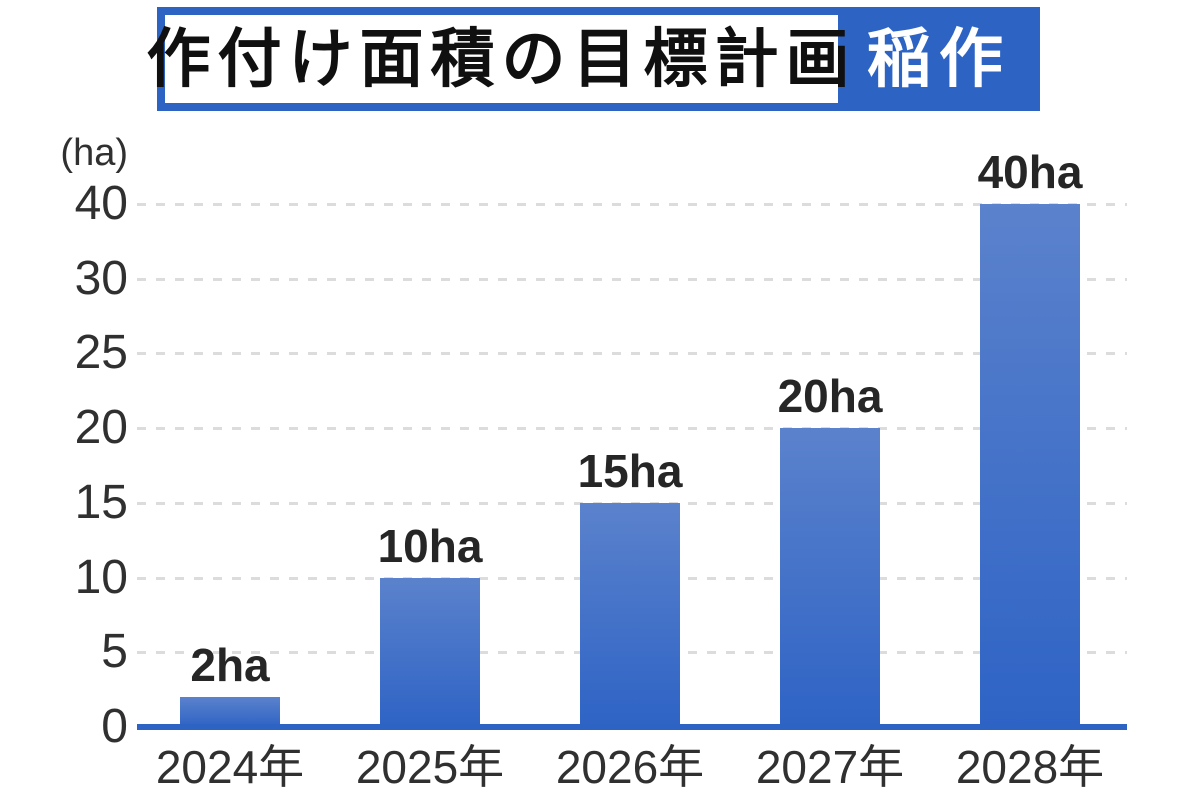  What do you see at coordinates (430, 767) in the screenshot?
I see `x-axis-label-2025年: 2025年` at bounding box center [430, 767].